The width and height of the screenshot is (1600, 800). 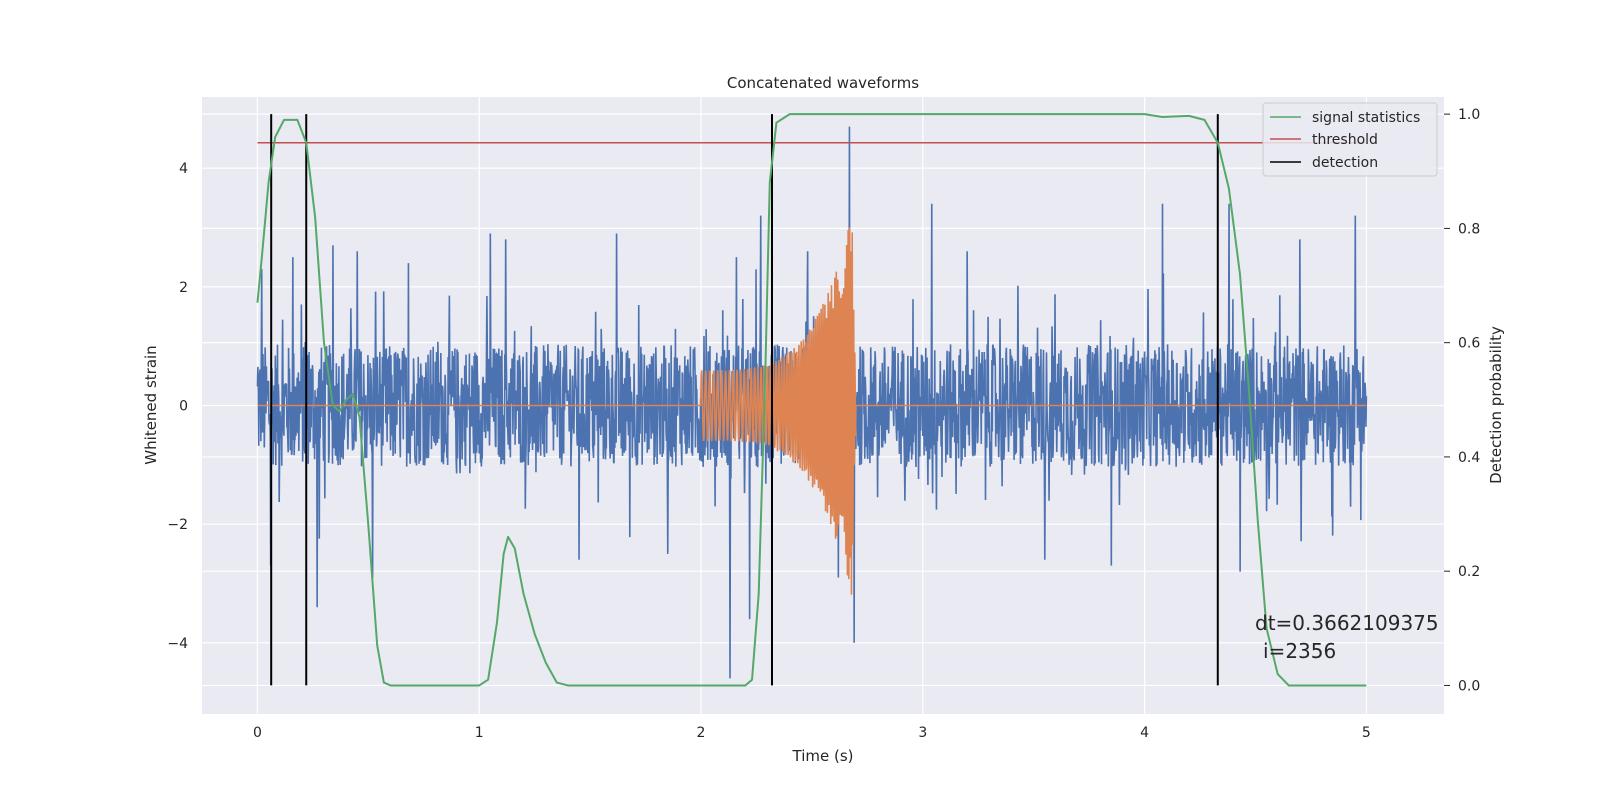 I want to click on x-tick-label: 1, so click(x=479, y=733).